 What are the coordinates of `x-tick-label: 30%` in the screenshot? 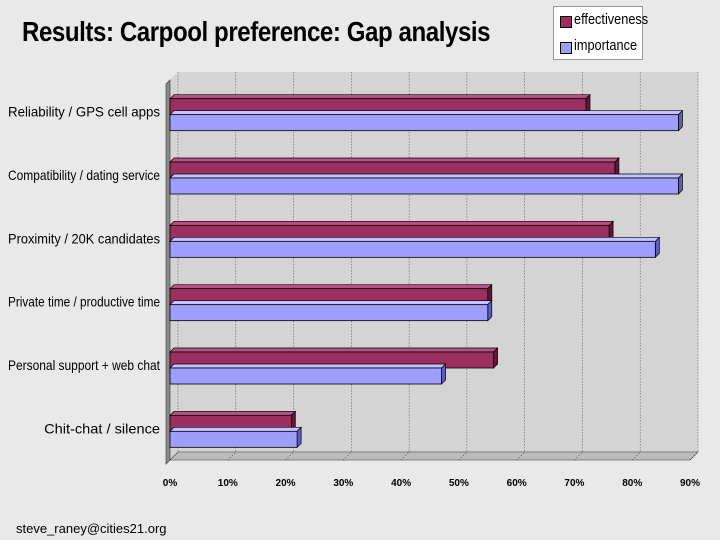 It's located at (343, 483).